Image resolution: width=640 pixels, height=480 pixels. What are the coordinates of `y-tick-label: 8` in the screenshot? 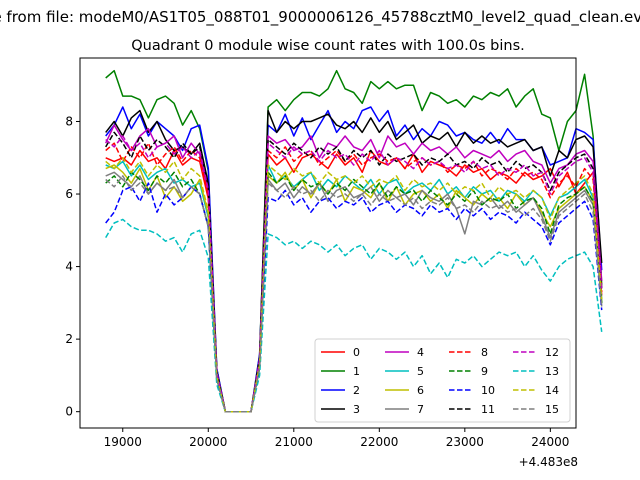 It's located at (69, 121).